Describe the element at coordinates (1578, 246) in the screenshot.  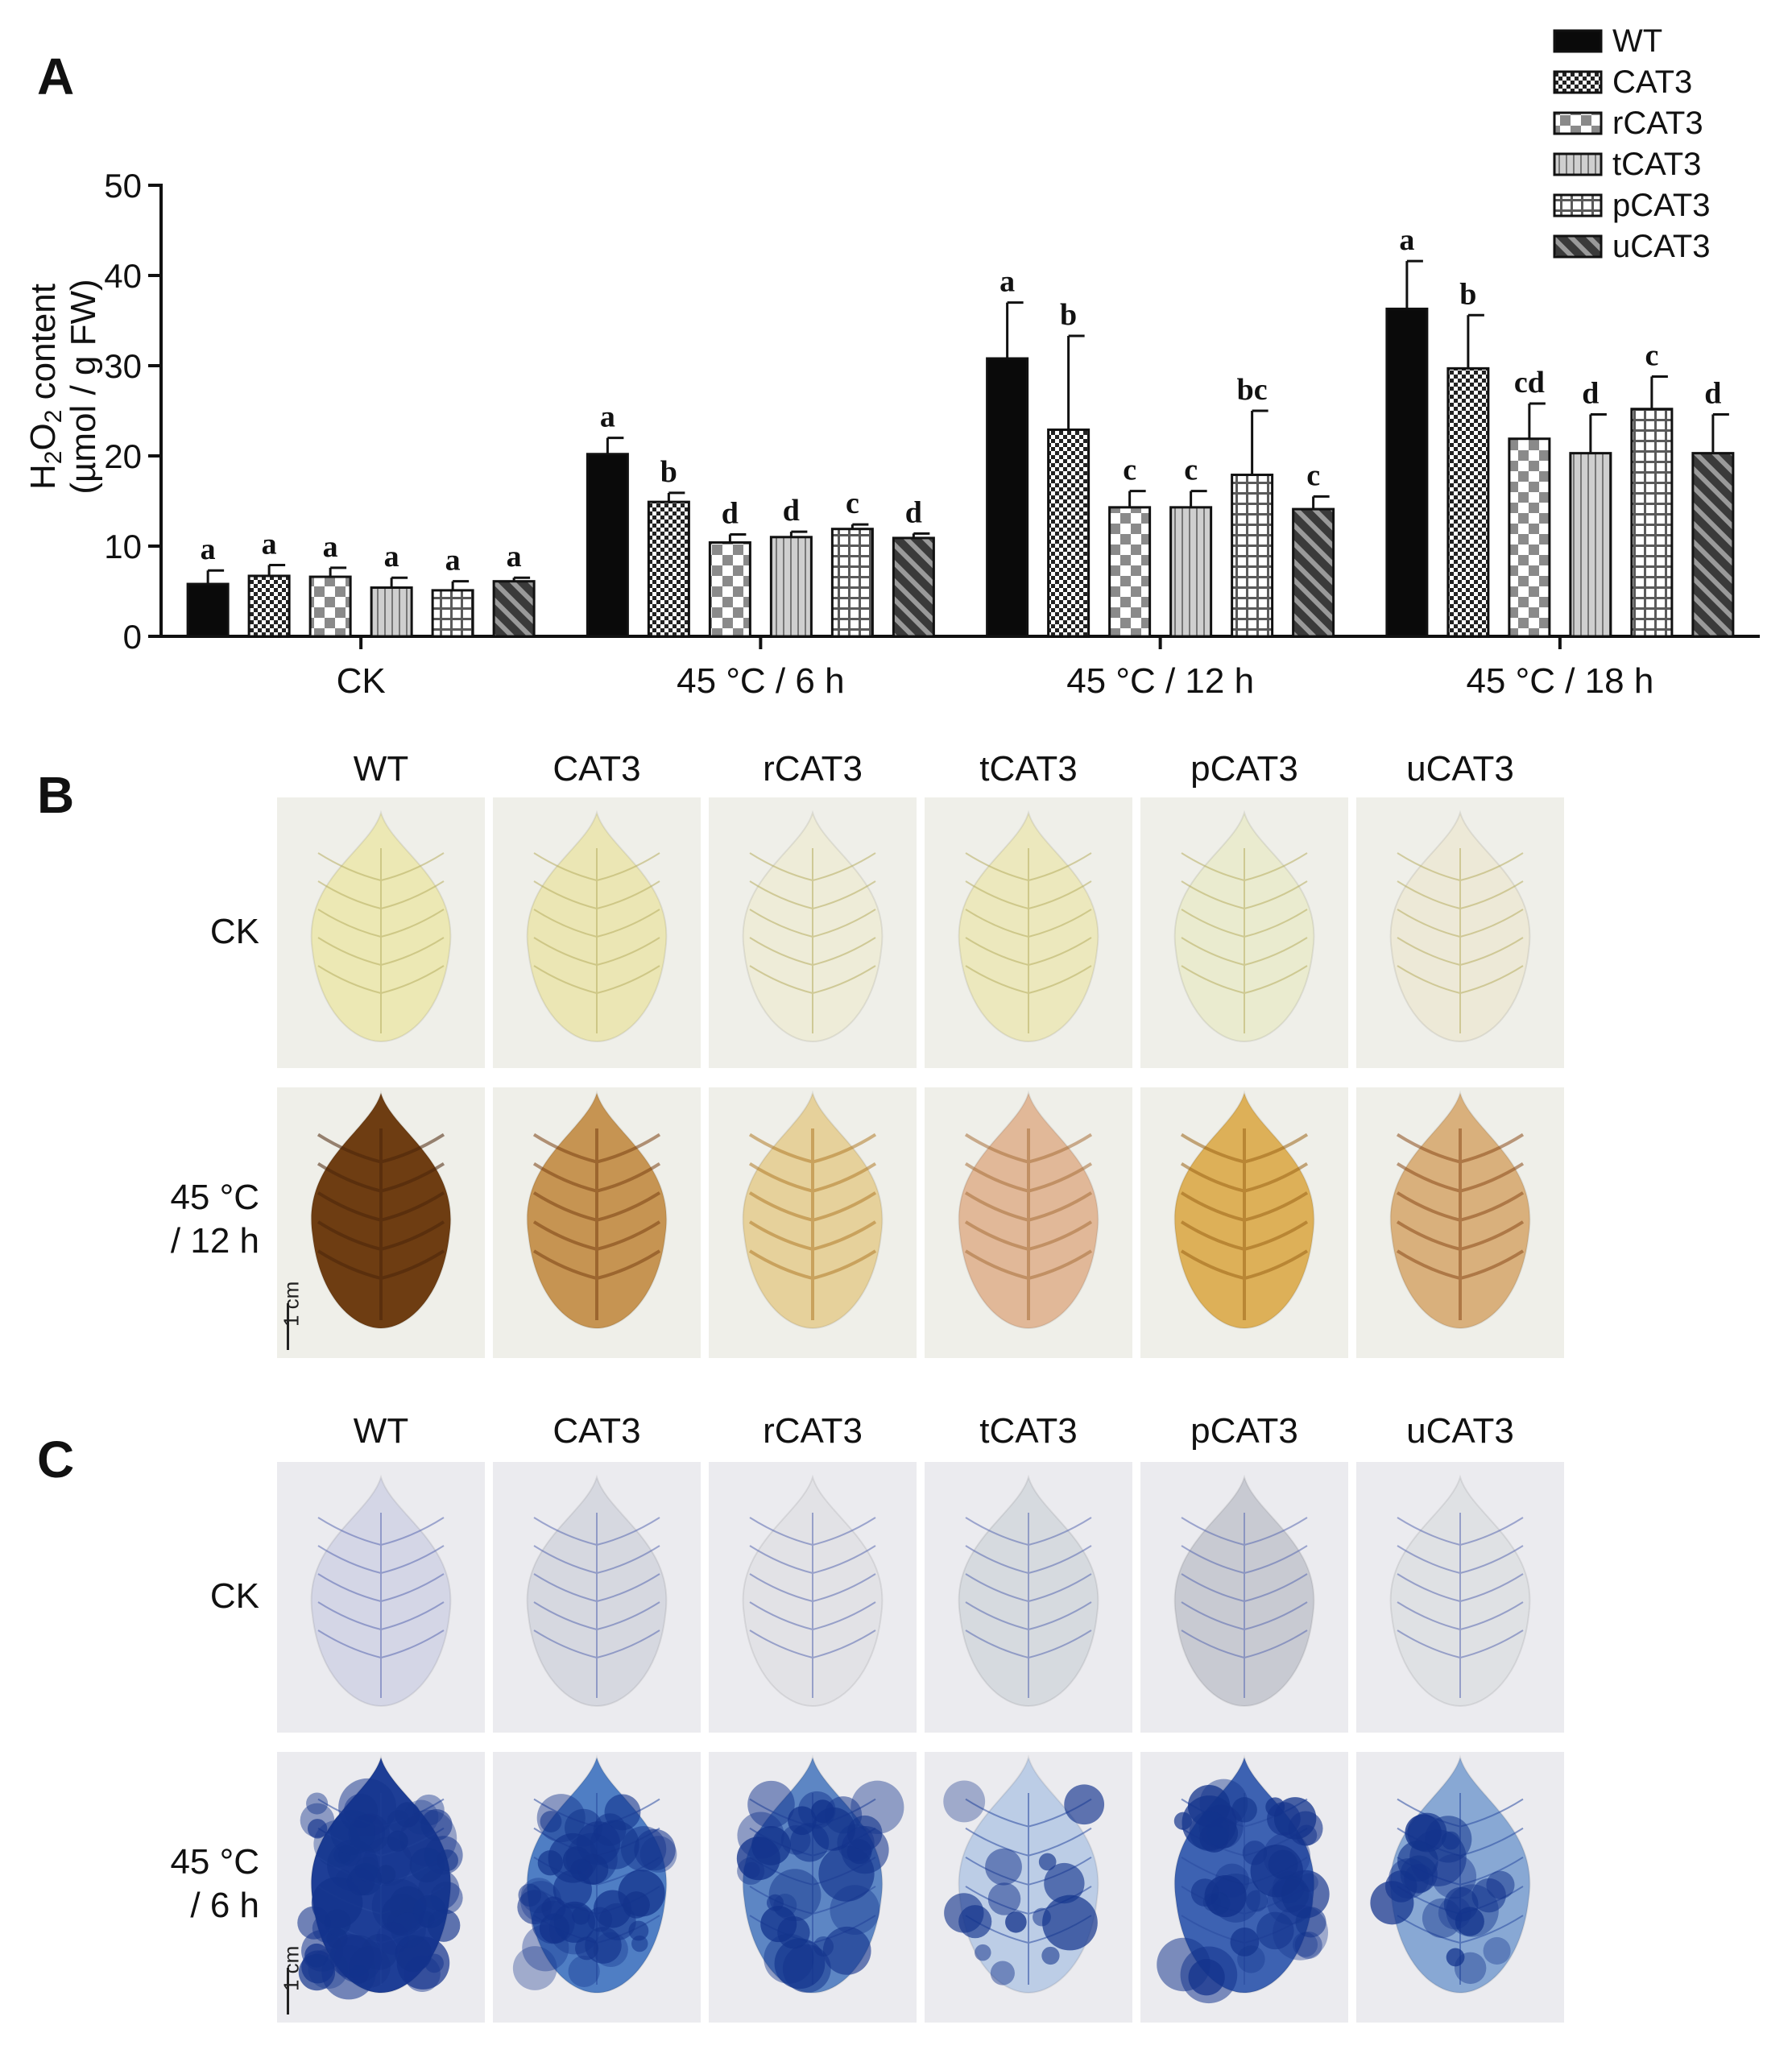
I see `legend-swatch-uCAT3` at that location.